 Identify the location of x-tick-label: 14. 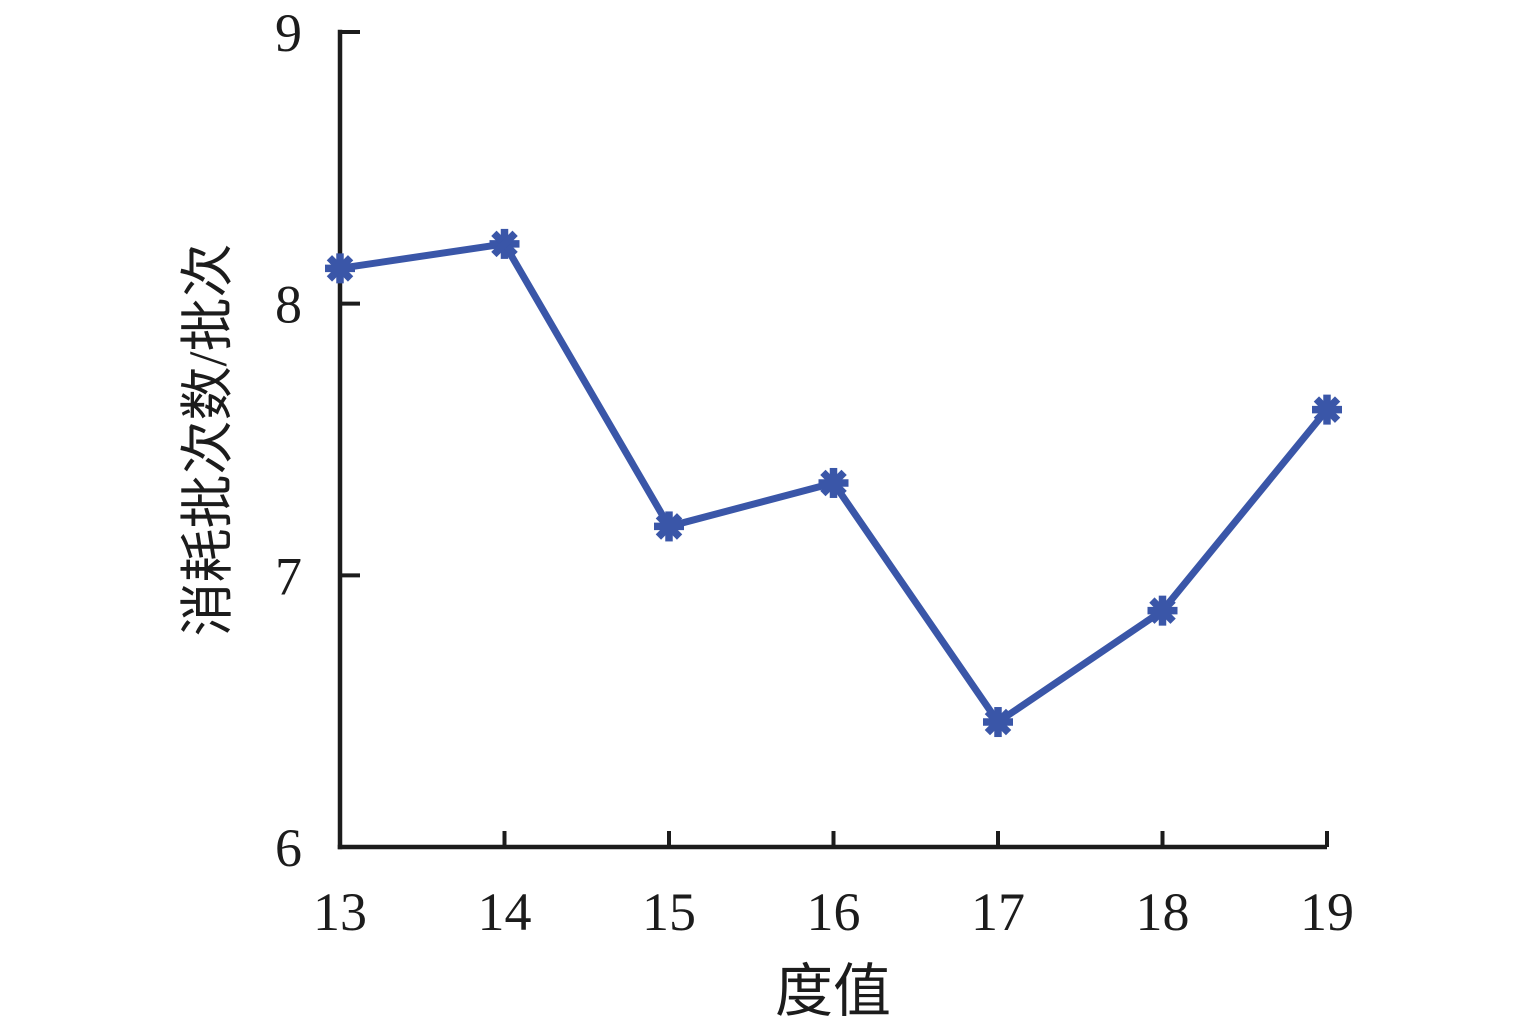
(505, 912).